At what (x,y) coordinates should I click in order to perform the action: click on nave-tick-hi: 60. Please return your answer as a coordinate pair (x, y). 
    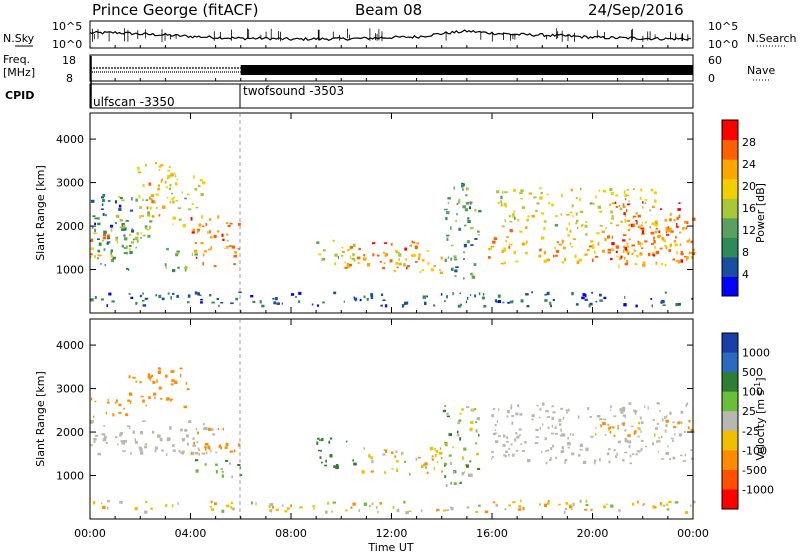
    Looking at the image, I should click on (715, 60).